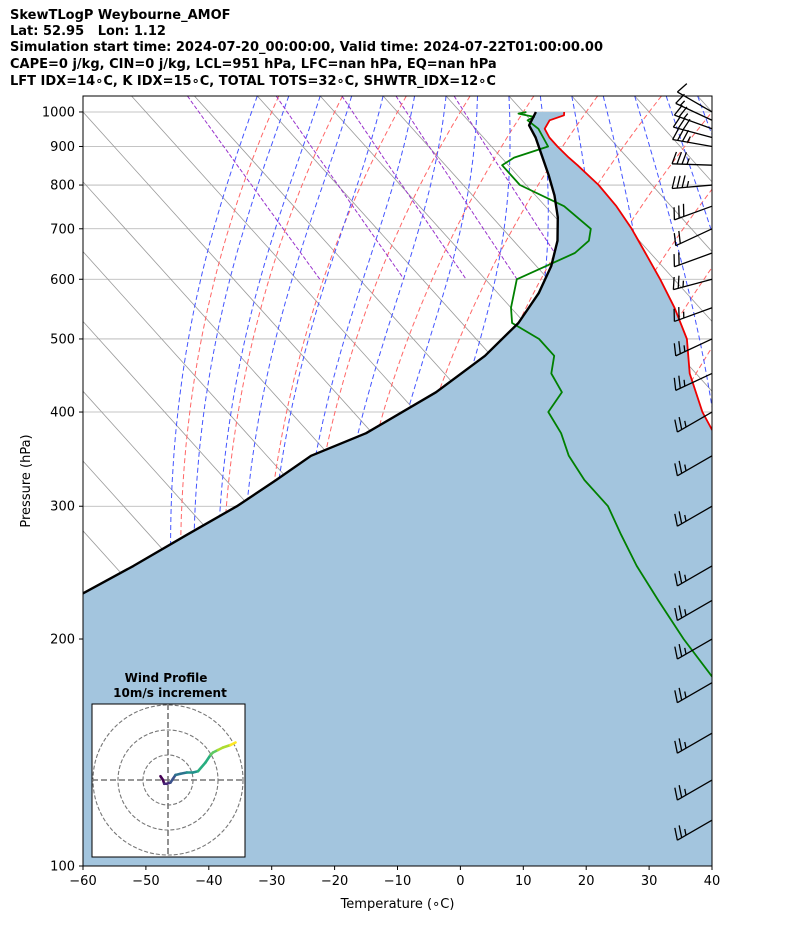 This screenshot has height=937, width=794. Describe the element at coordinates (460, 881) in the screenshot. I see `x-tick-label: 0` at that location.